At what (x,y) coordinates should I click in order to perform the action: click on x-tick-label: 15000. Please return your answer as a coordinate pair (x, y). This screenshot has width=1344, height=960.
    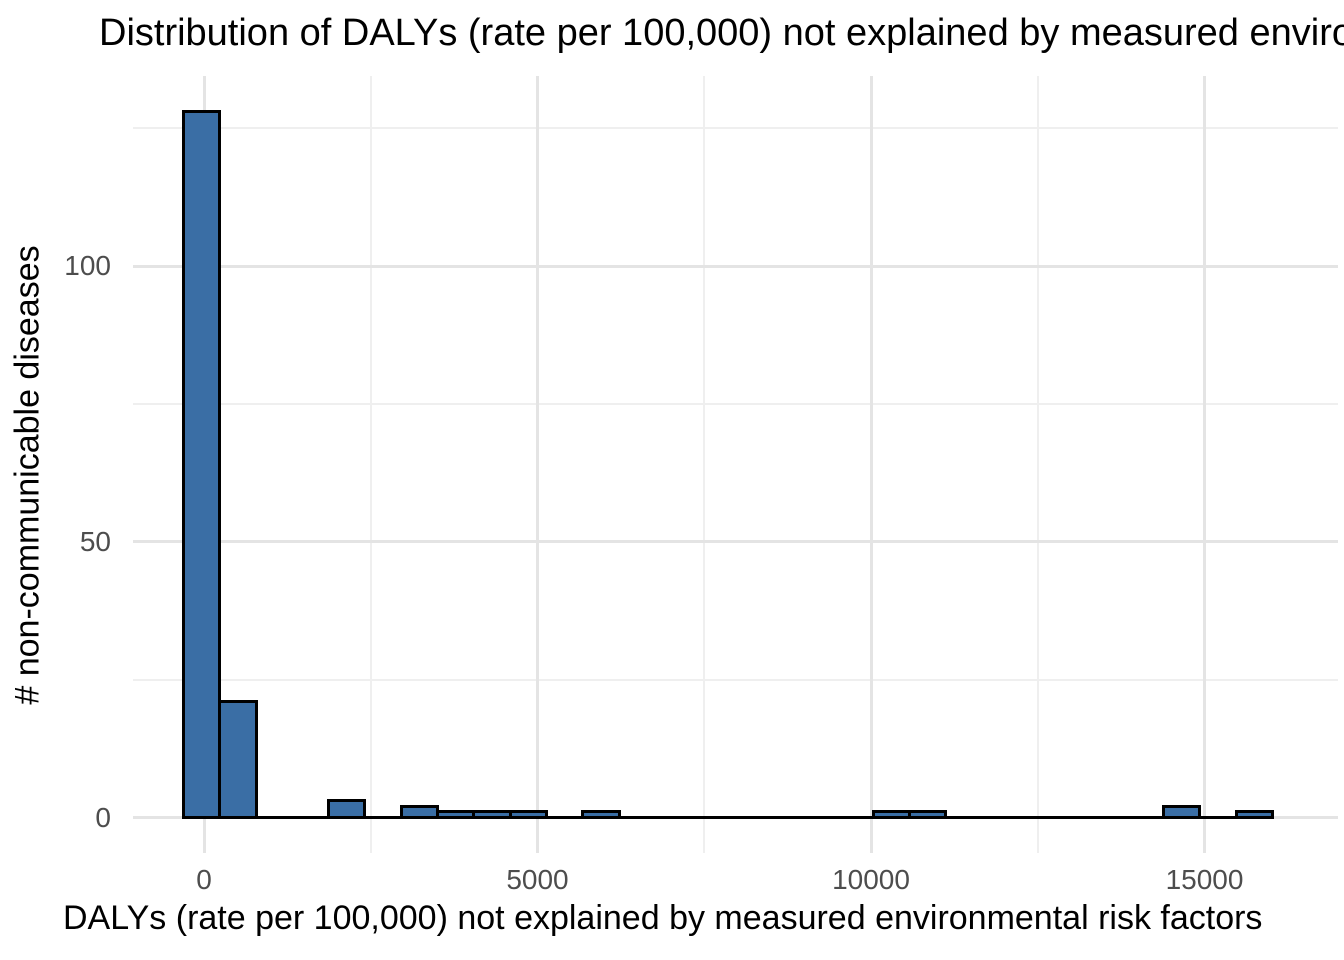
    Looking at the image, I should click on (1204, 879).